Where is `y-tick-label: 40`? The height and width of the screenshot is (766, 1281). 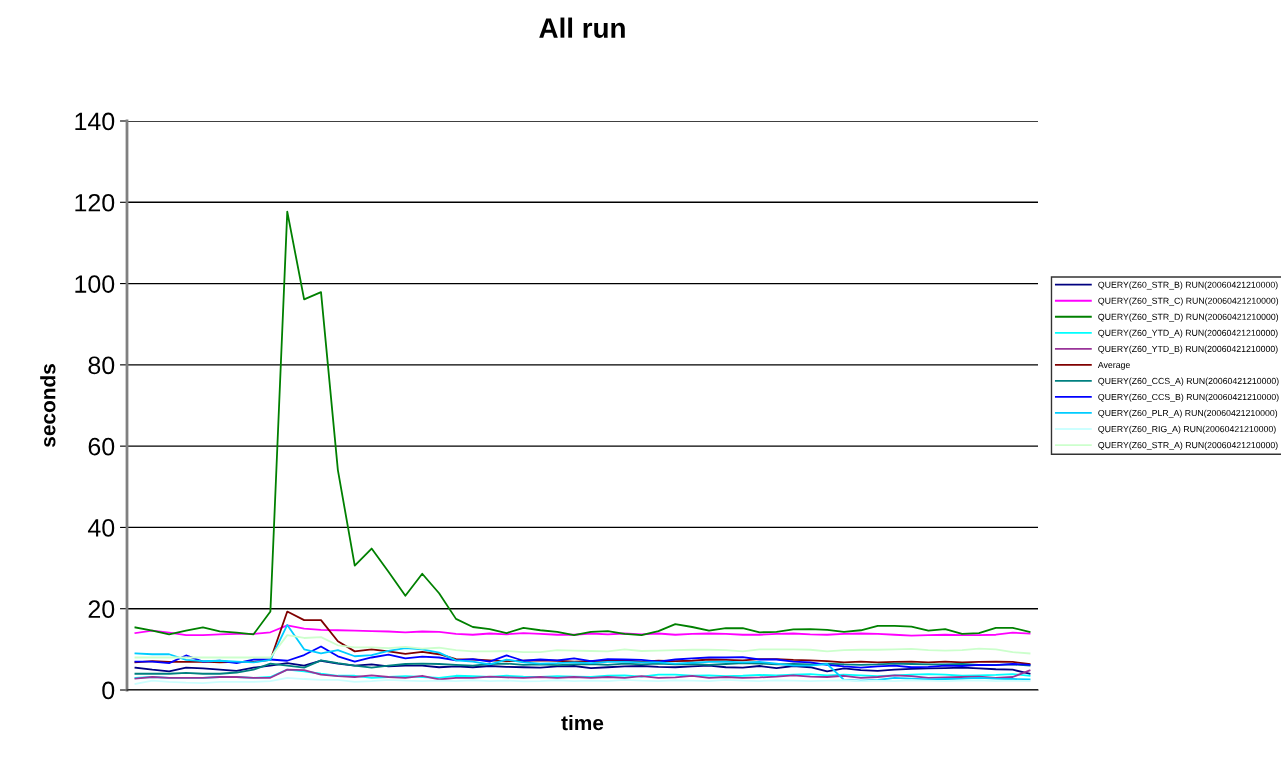
y-tick-label: 40 is located at coordinates (101, 528).